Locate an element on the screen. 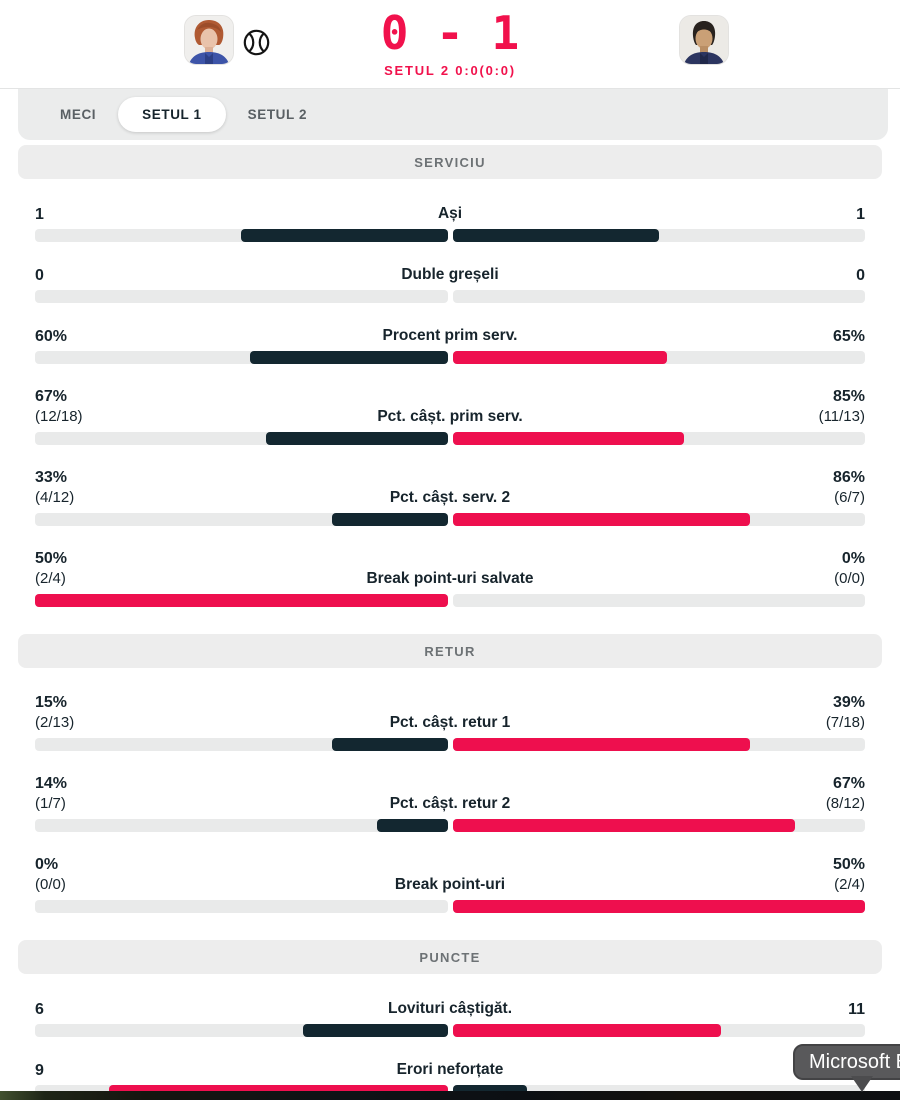  right-player-cell: 85% (11/13) is located at coordinates (699, 407).